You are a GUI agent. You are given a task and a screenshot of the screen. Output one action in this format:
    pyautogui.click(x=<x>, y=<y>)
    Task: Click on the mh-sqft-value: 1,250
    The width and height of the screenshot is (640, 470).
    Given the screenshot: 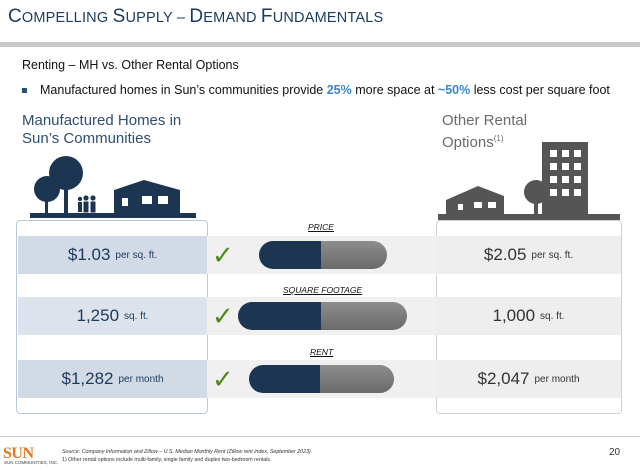 What is the action you would take?
    pyautogui.click(x=98, y=315)
    